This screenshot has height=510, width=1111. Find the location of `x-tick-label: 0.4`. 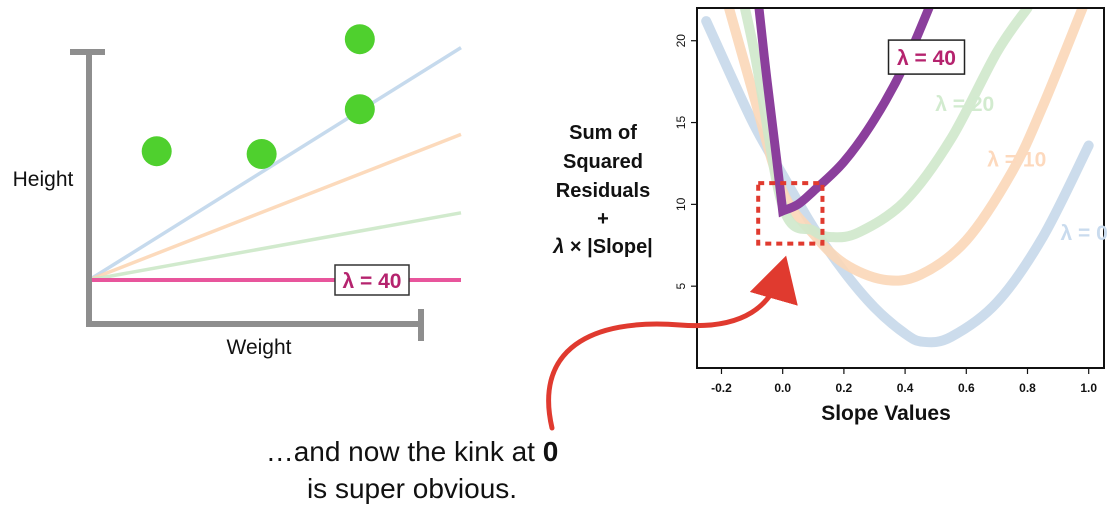

x-tick-label: 0.4 is located at coordinates (905, 388).